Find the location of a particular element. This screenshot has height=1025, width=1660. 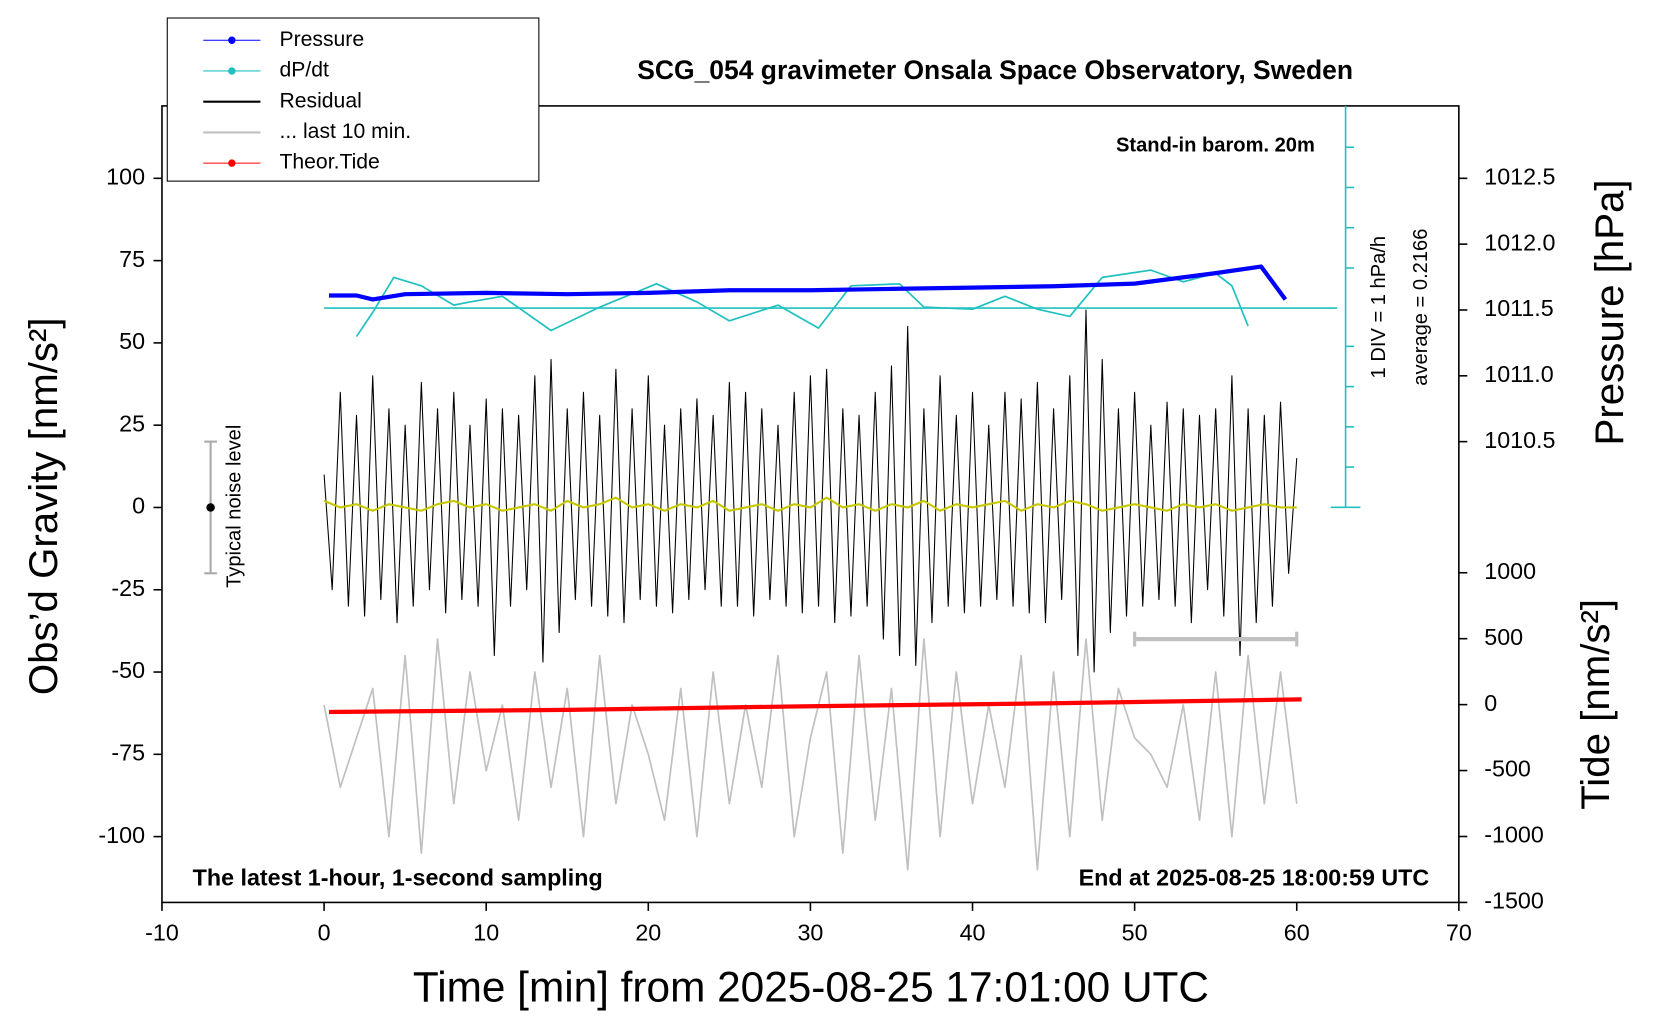

x-tick-label: 50 is located at coordinates (1135, 932).